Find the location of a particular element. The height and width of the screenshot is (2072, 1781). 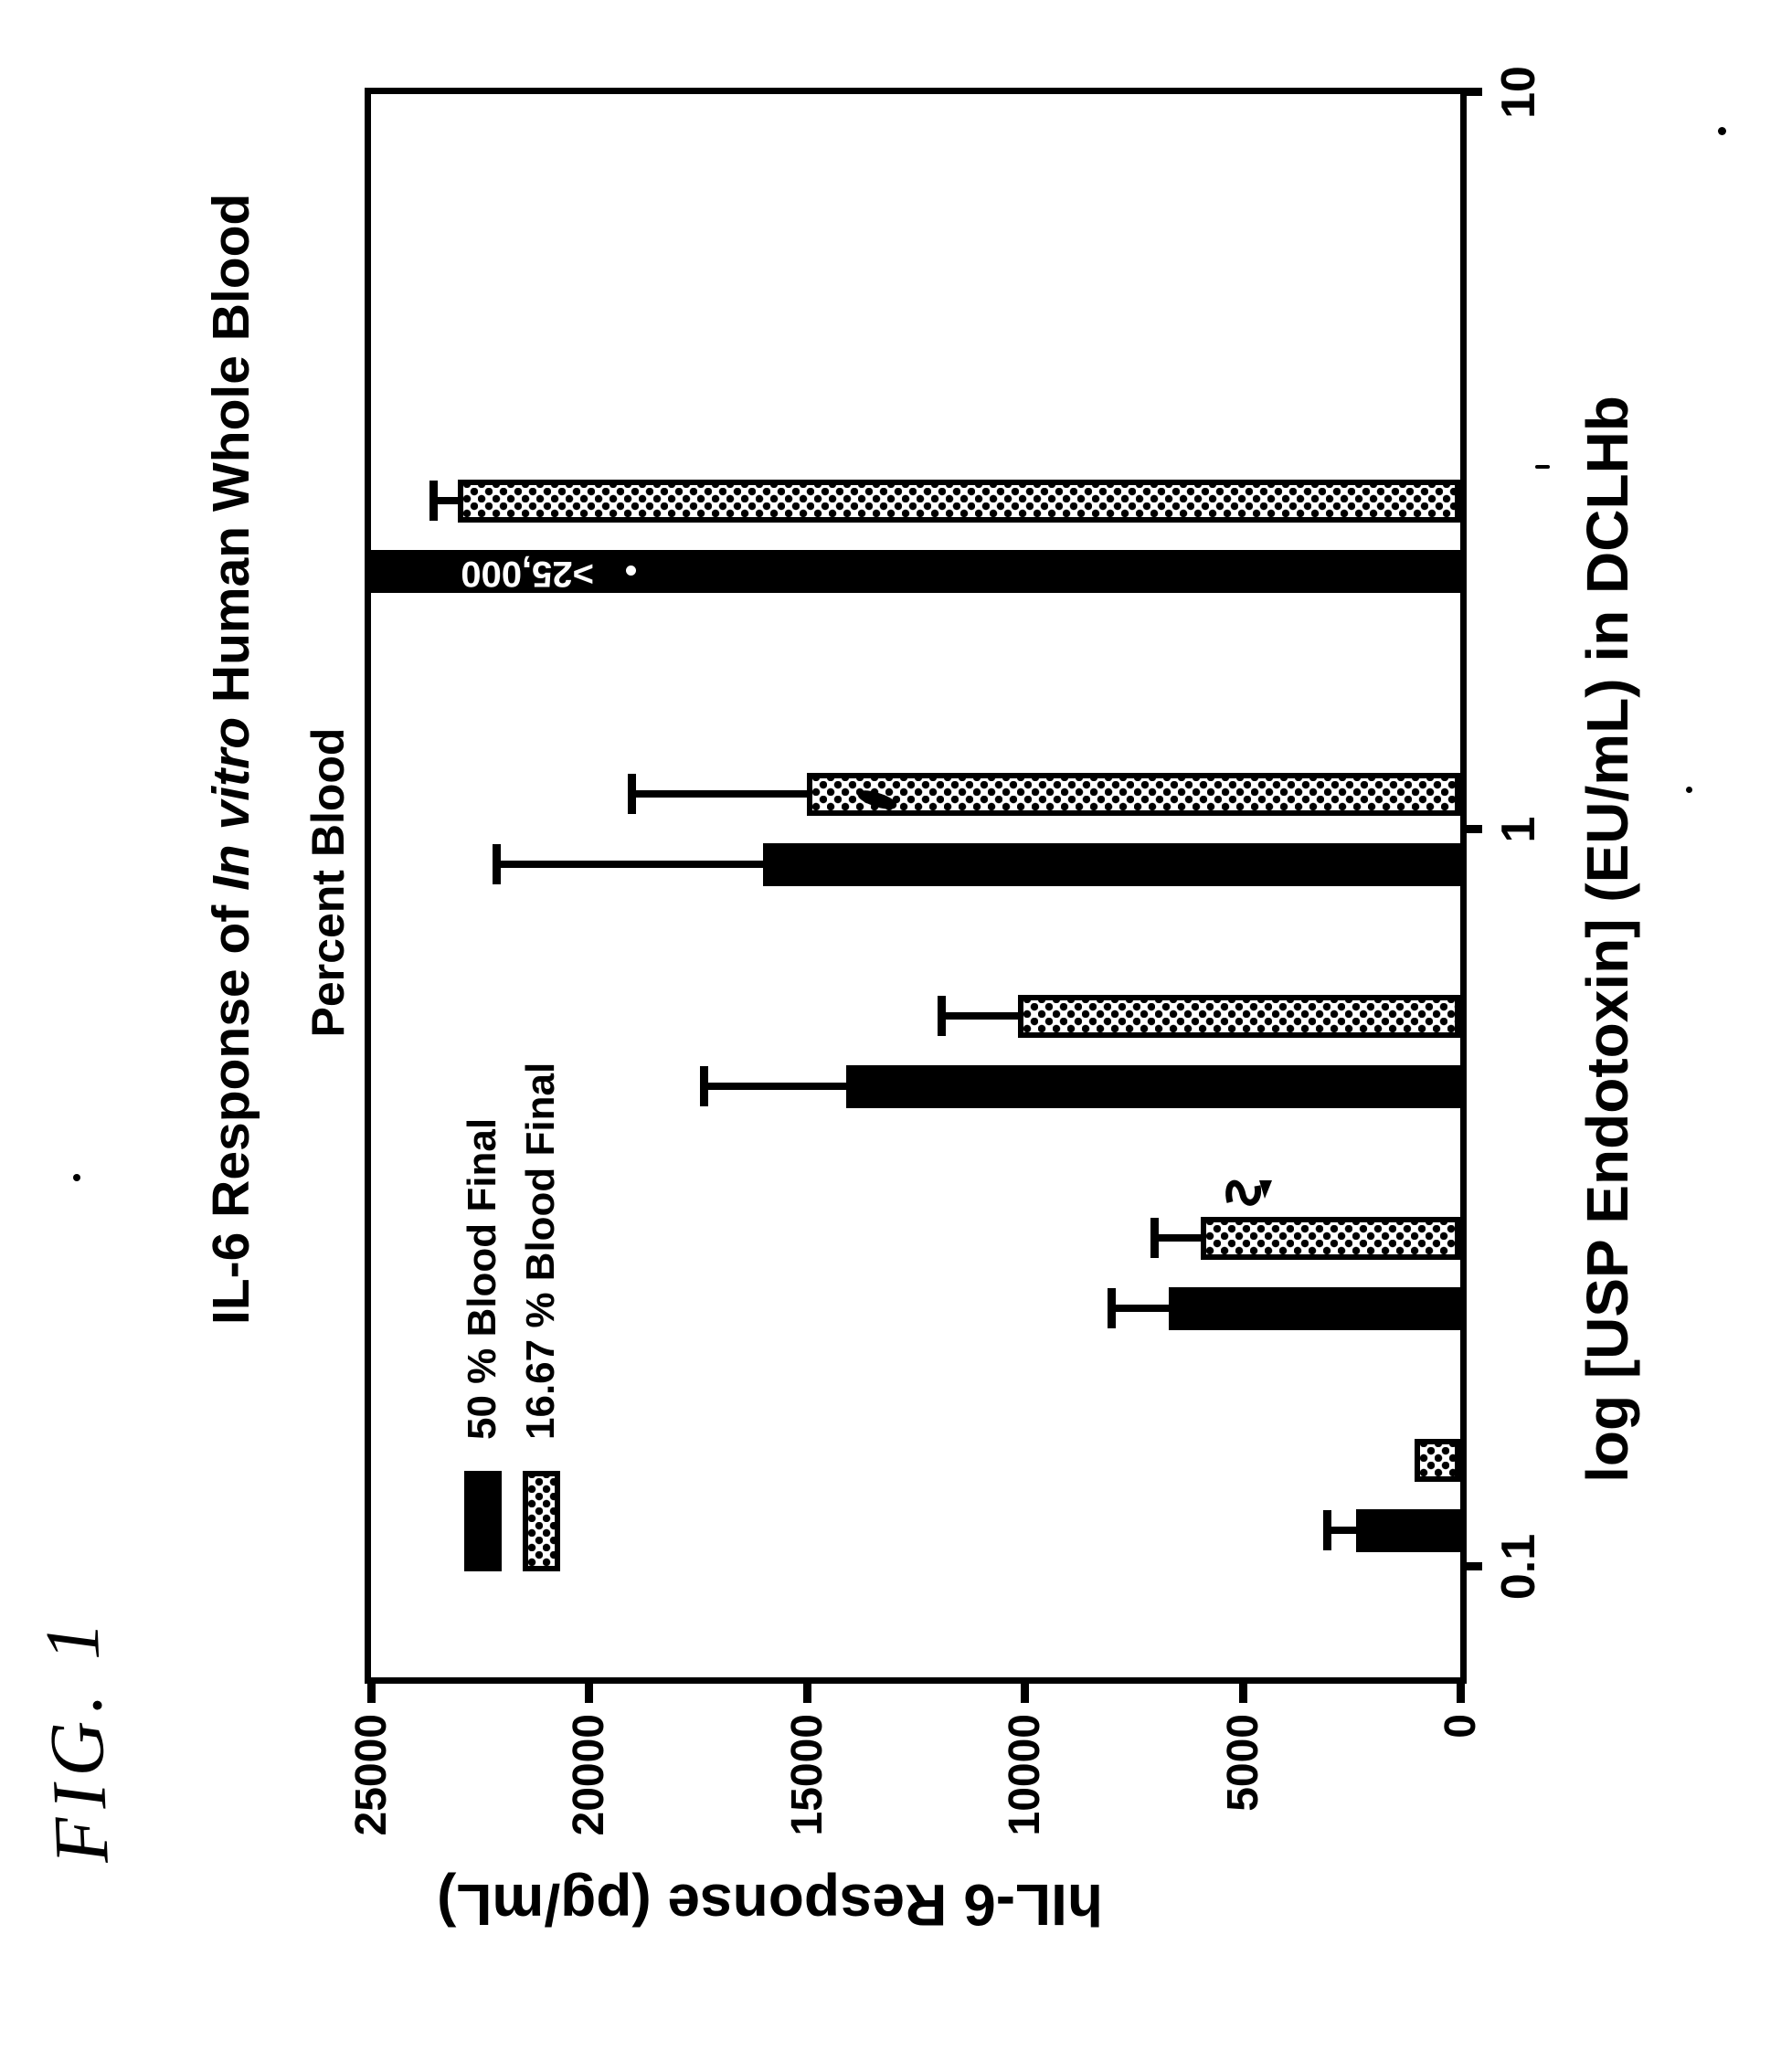

legend-item-16pct: 16.67 % Blood Final is located at coordinates (540, 1316).